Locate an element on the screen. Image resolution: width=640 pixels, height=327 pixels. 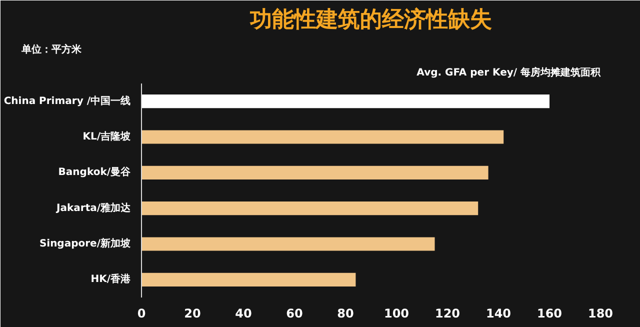
x-tick-label: 100 is located at coordinates (397, 313).